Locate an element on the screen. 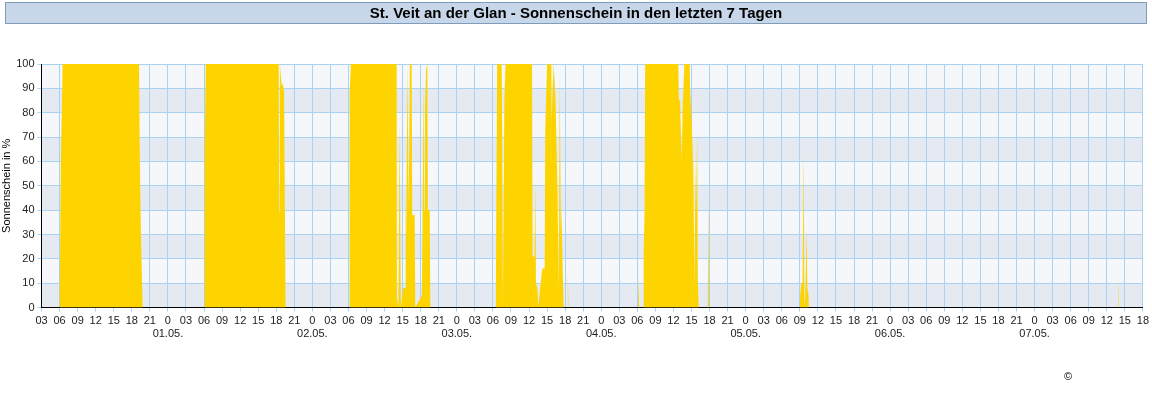 This screenshot has height=400, width=1152. y-tick-label: 40 is located at coordinates (28, 209).